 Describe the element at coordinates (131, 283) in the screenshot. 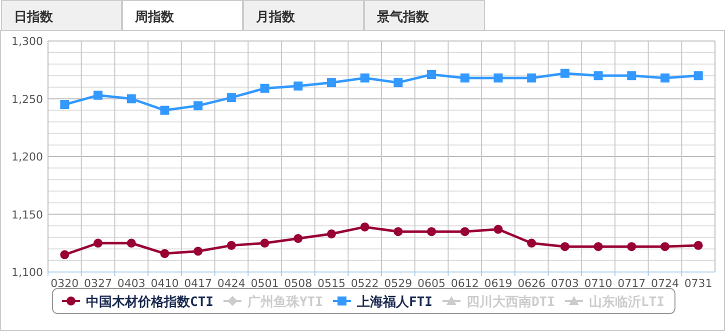

I see `x-tick-label: 0403` at that location.